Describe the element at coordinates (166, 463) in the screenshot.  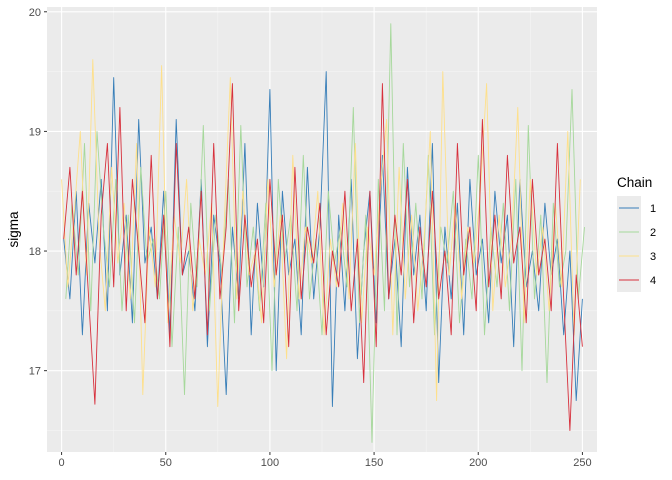
I see `x-tick-label: 50` at that location.